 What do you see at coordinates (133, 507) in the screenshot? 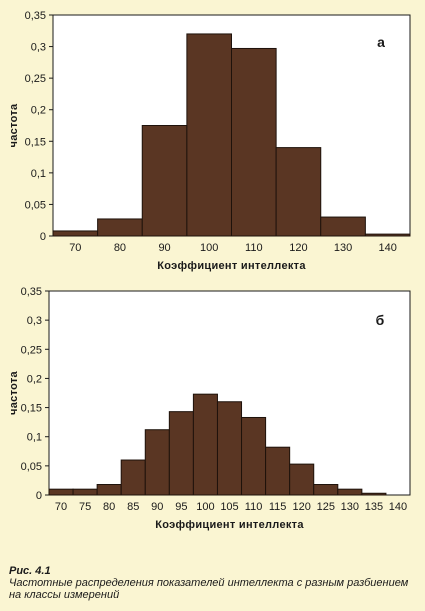
I see `x-tick-label: 85` at bounding box center [133, 507].